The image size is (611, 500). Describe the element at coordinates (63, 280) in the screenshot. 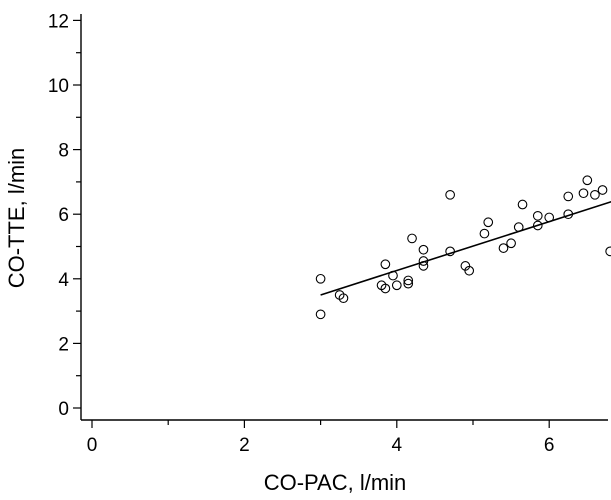

I see `y-tick-label: 4` at that location.